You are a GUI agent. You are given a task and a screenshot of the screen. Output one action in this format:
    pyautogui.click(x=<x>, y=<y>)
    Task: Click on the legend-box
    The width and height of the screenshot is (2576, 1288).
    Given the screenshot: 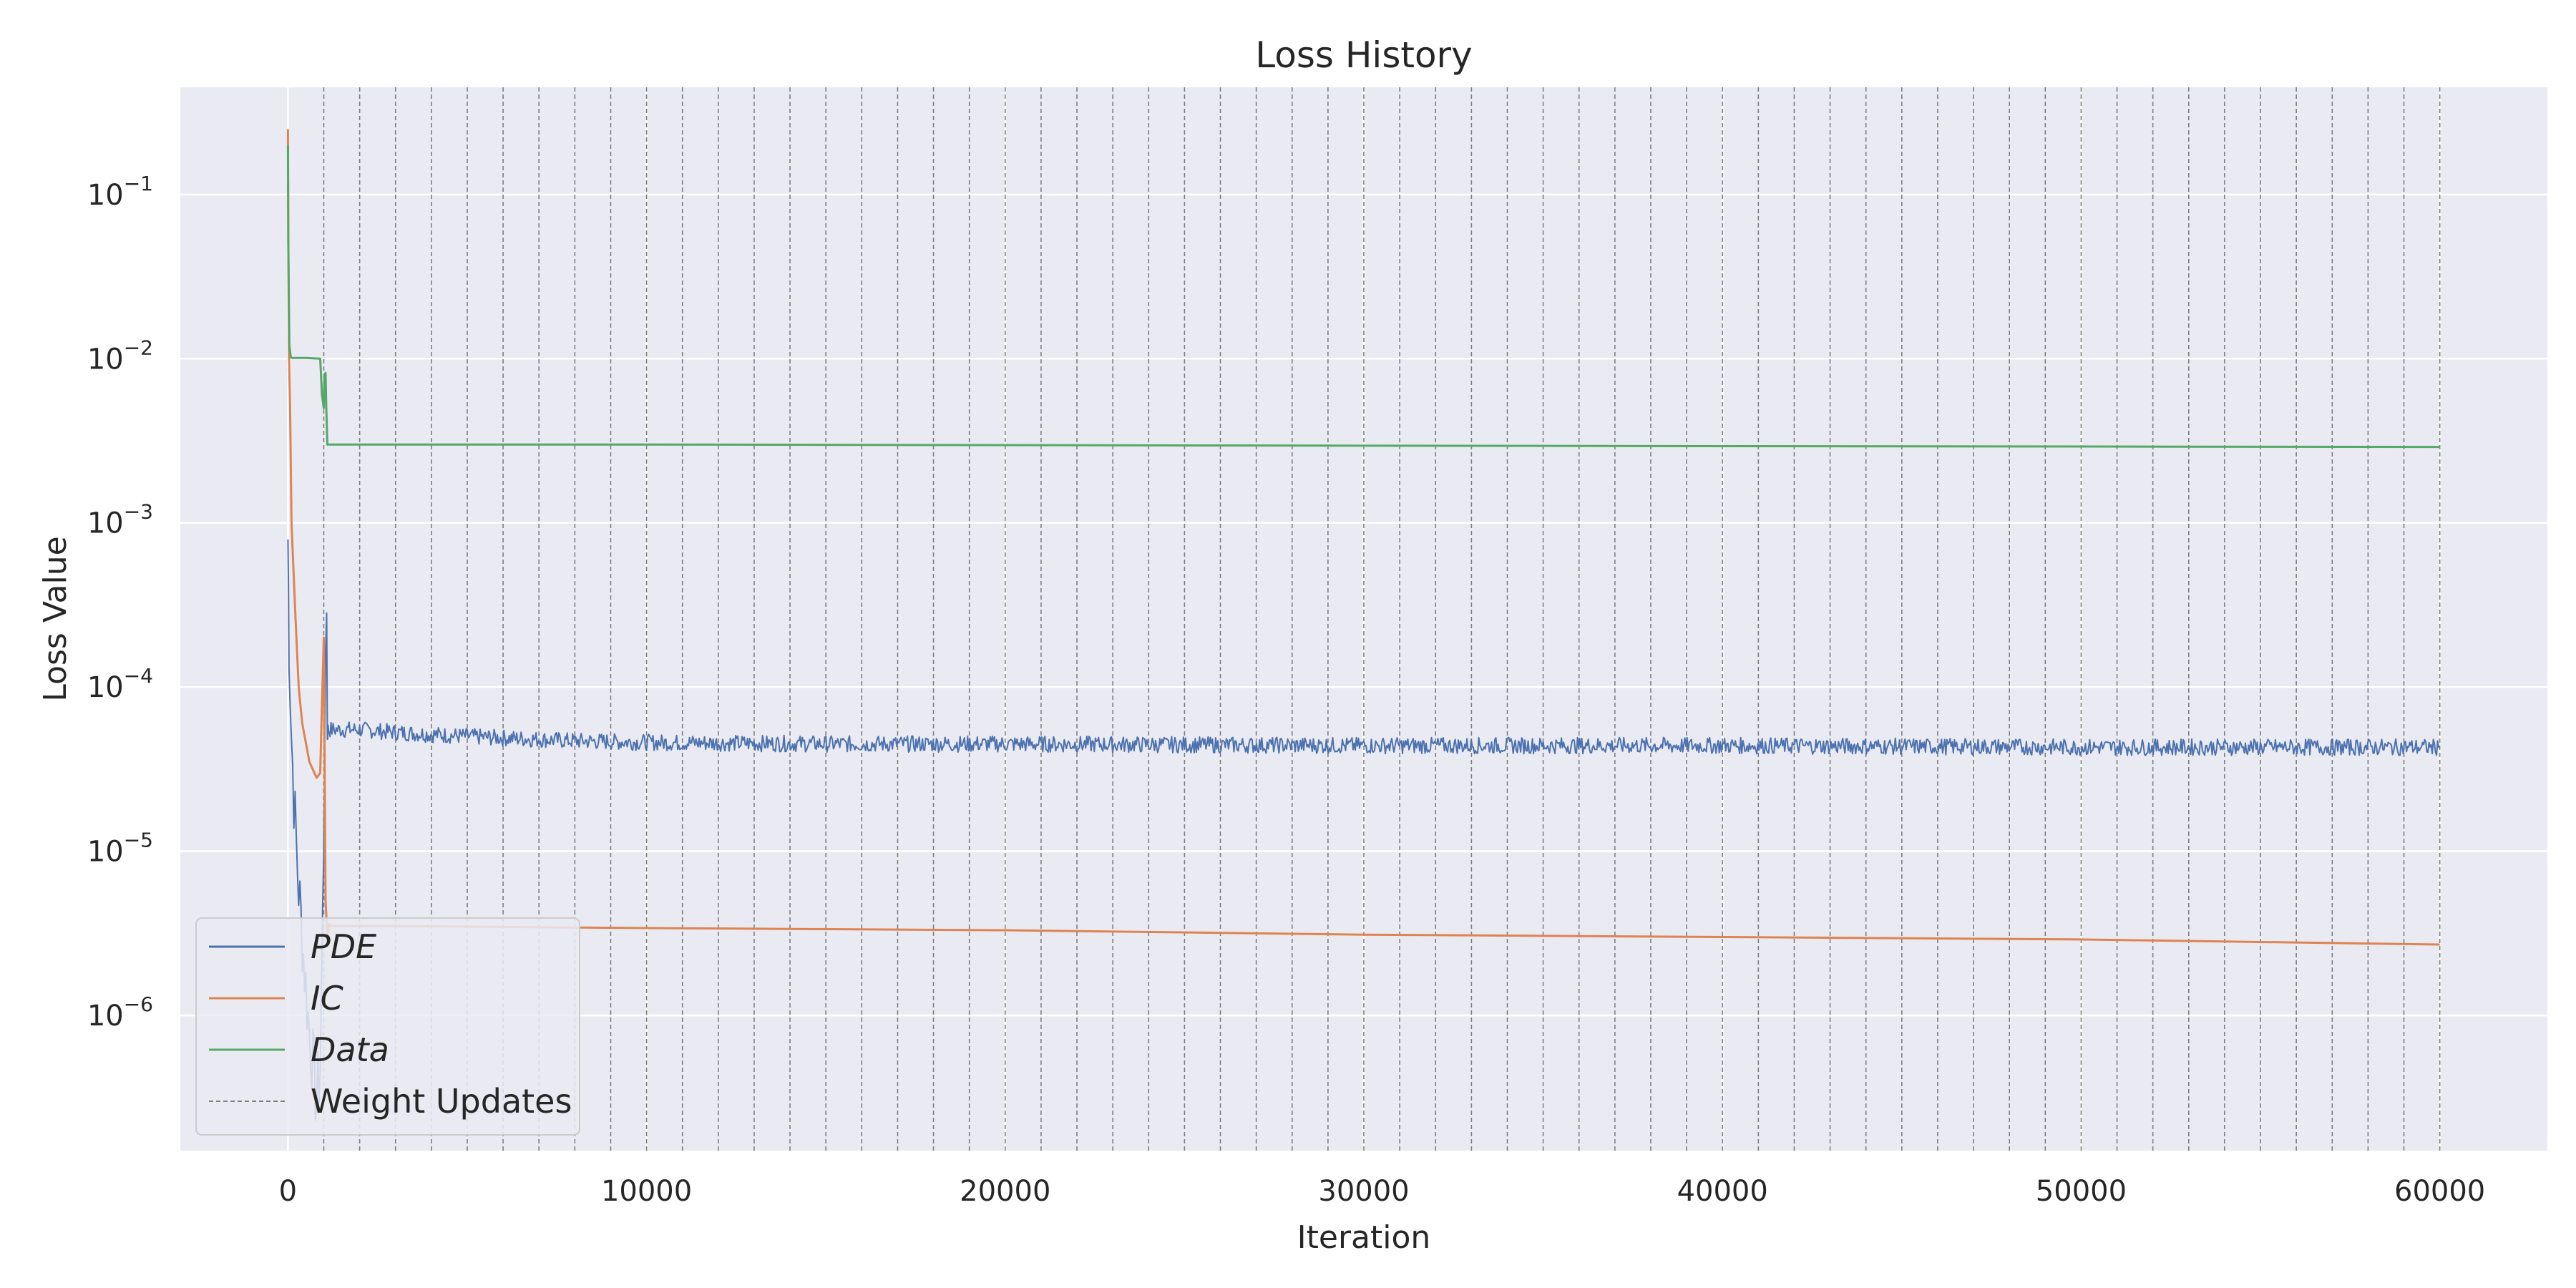 What is the action you would take?
    pyautogui.click(x=387, y=1026)
    